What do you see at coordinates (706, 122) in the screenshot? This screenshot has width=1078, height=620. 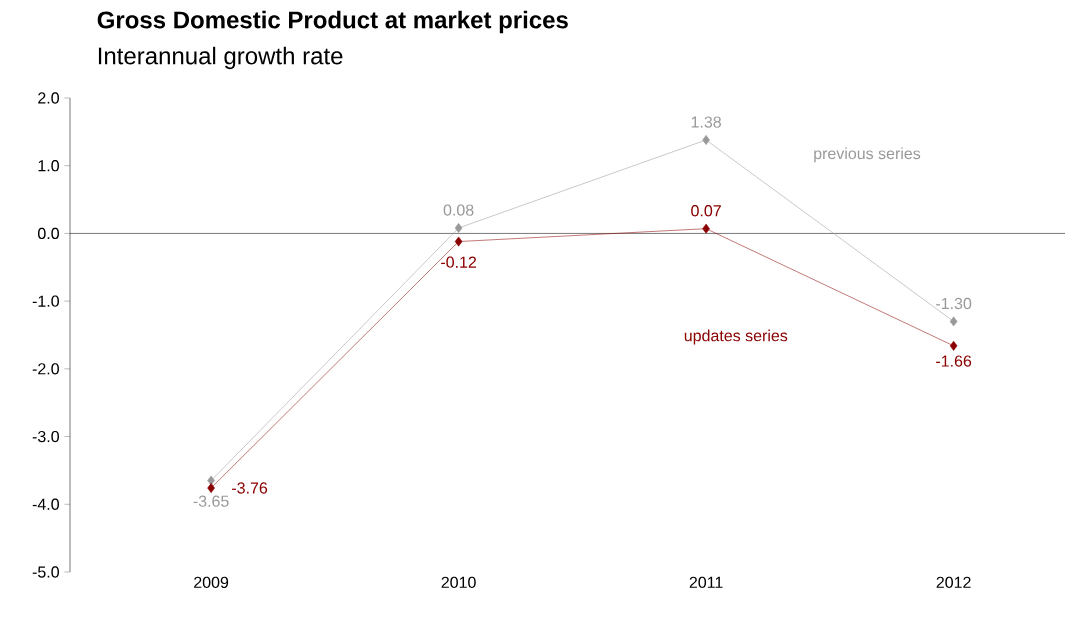 I see `data-label: 1.38` at bounding box center [706, 122].